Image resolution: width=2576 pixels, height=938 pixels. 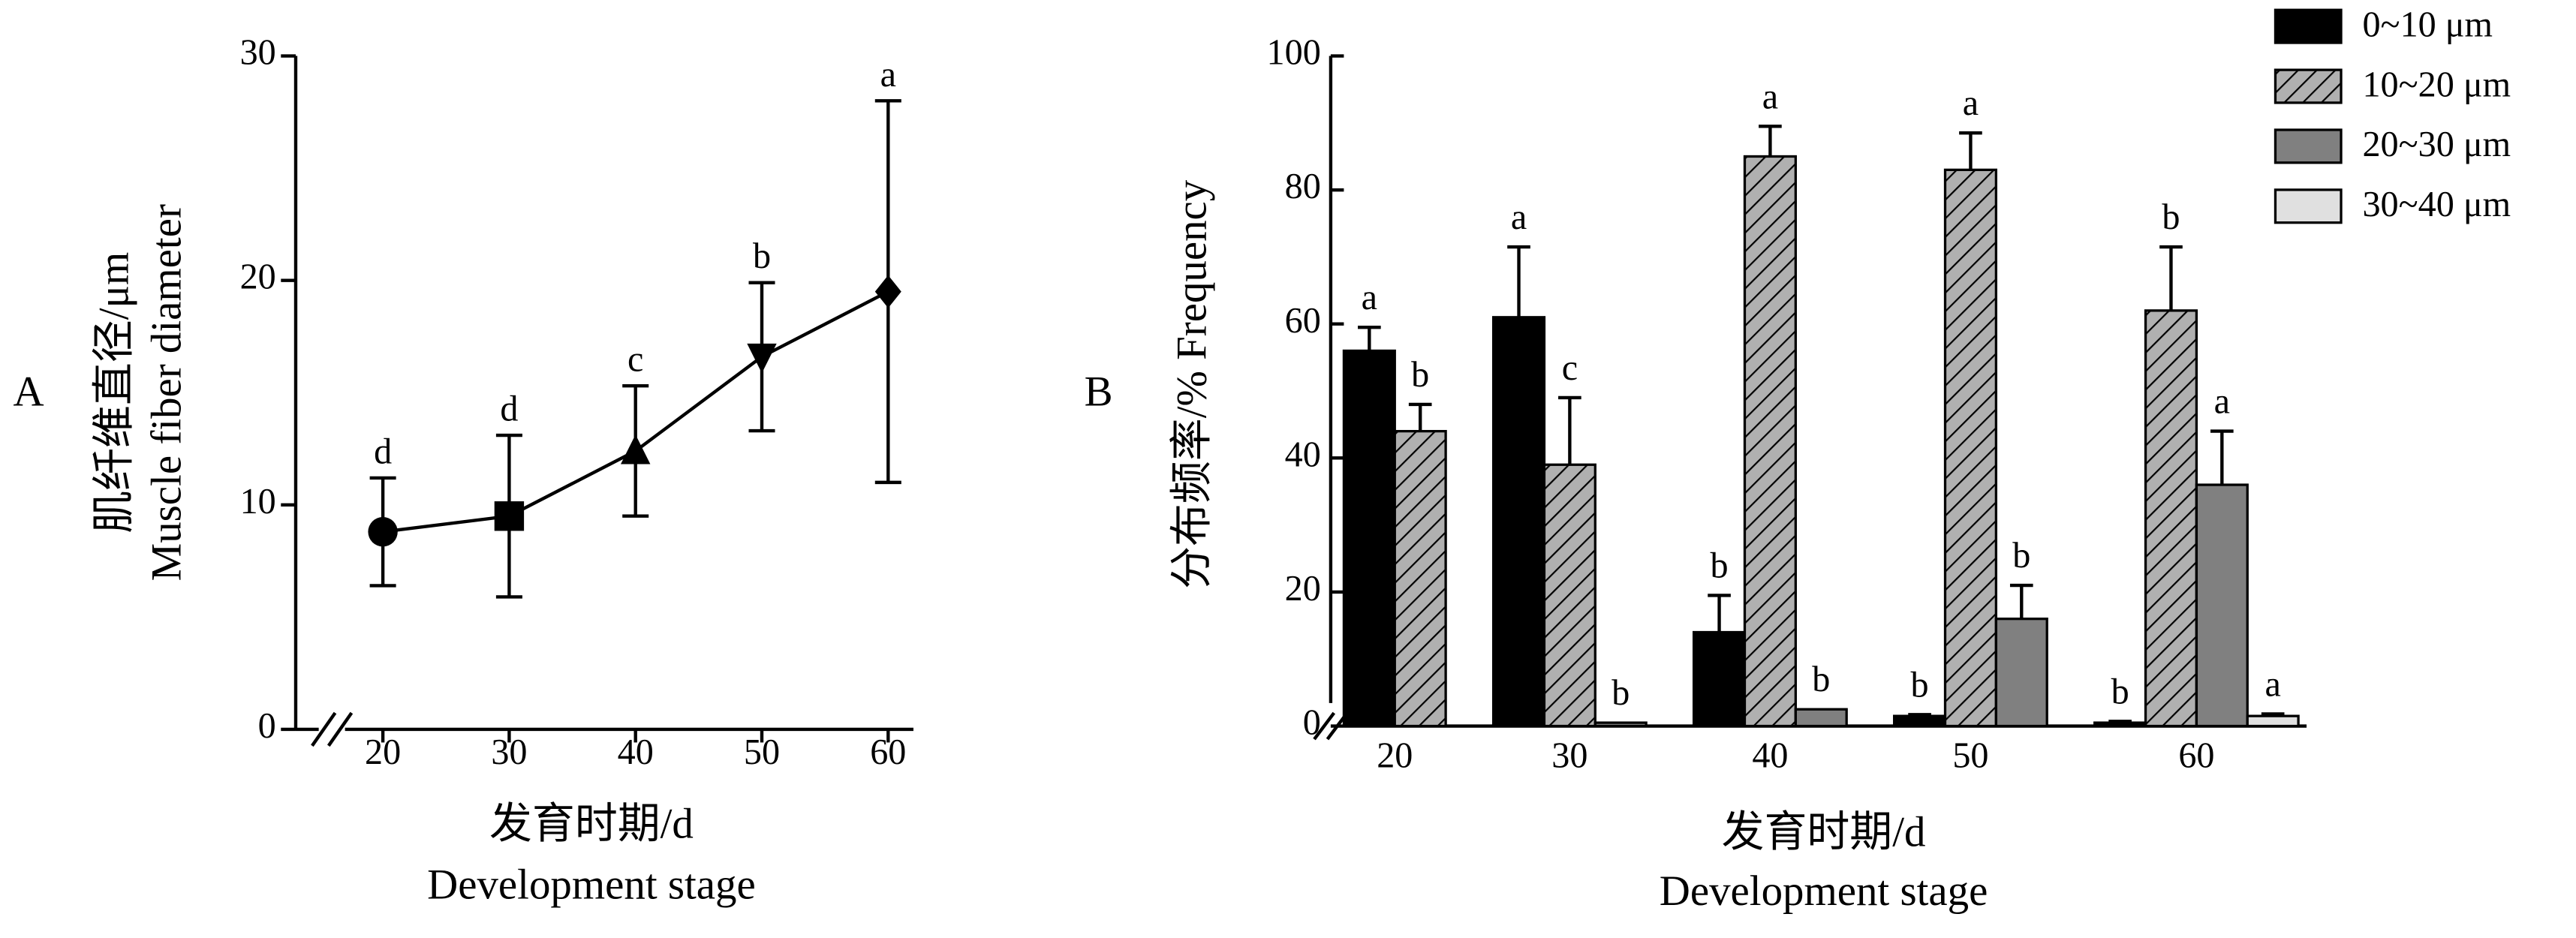 I want to click on legend-label: 30~40 μm, so click(x=2436, y=204).